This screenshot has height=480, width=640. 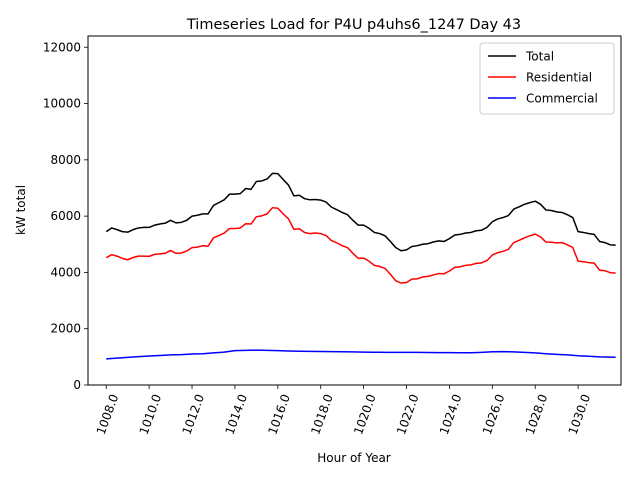 I want to click on series-line-residential, so click(x=360, y=245).